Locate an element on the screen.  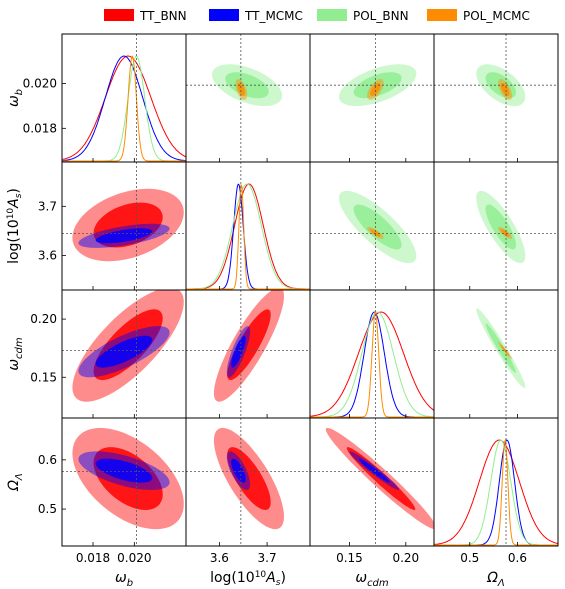
legend-label: TT_MCMC is located at coordinates (273, 16).